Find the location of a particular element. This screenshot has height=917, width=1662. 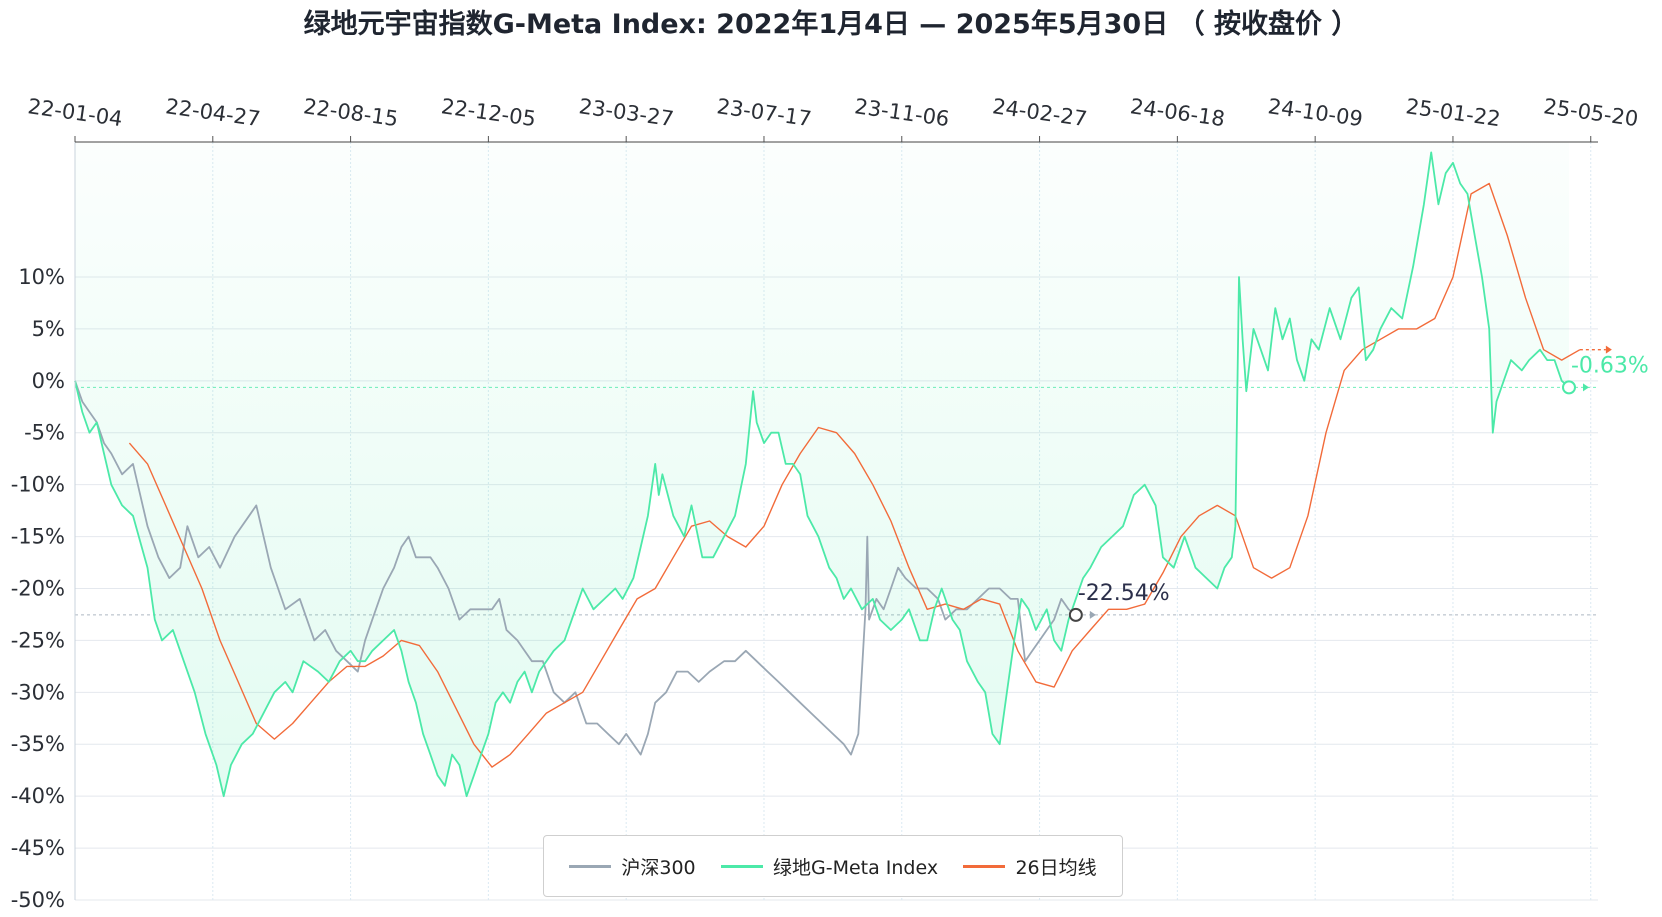

x-tick-label: 22-04-27 is located at coordinates (213, 112).